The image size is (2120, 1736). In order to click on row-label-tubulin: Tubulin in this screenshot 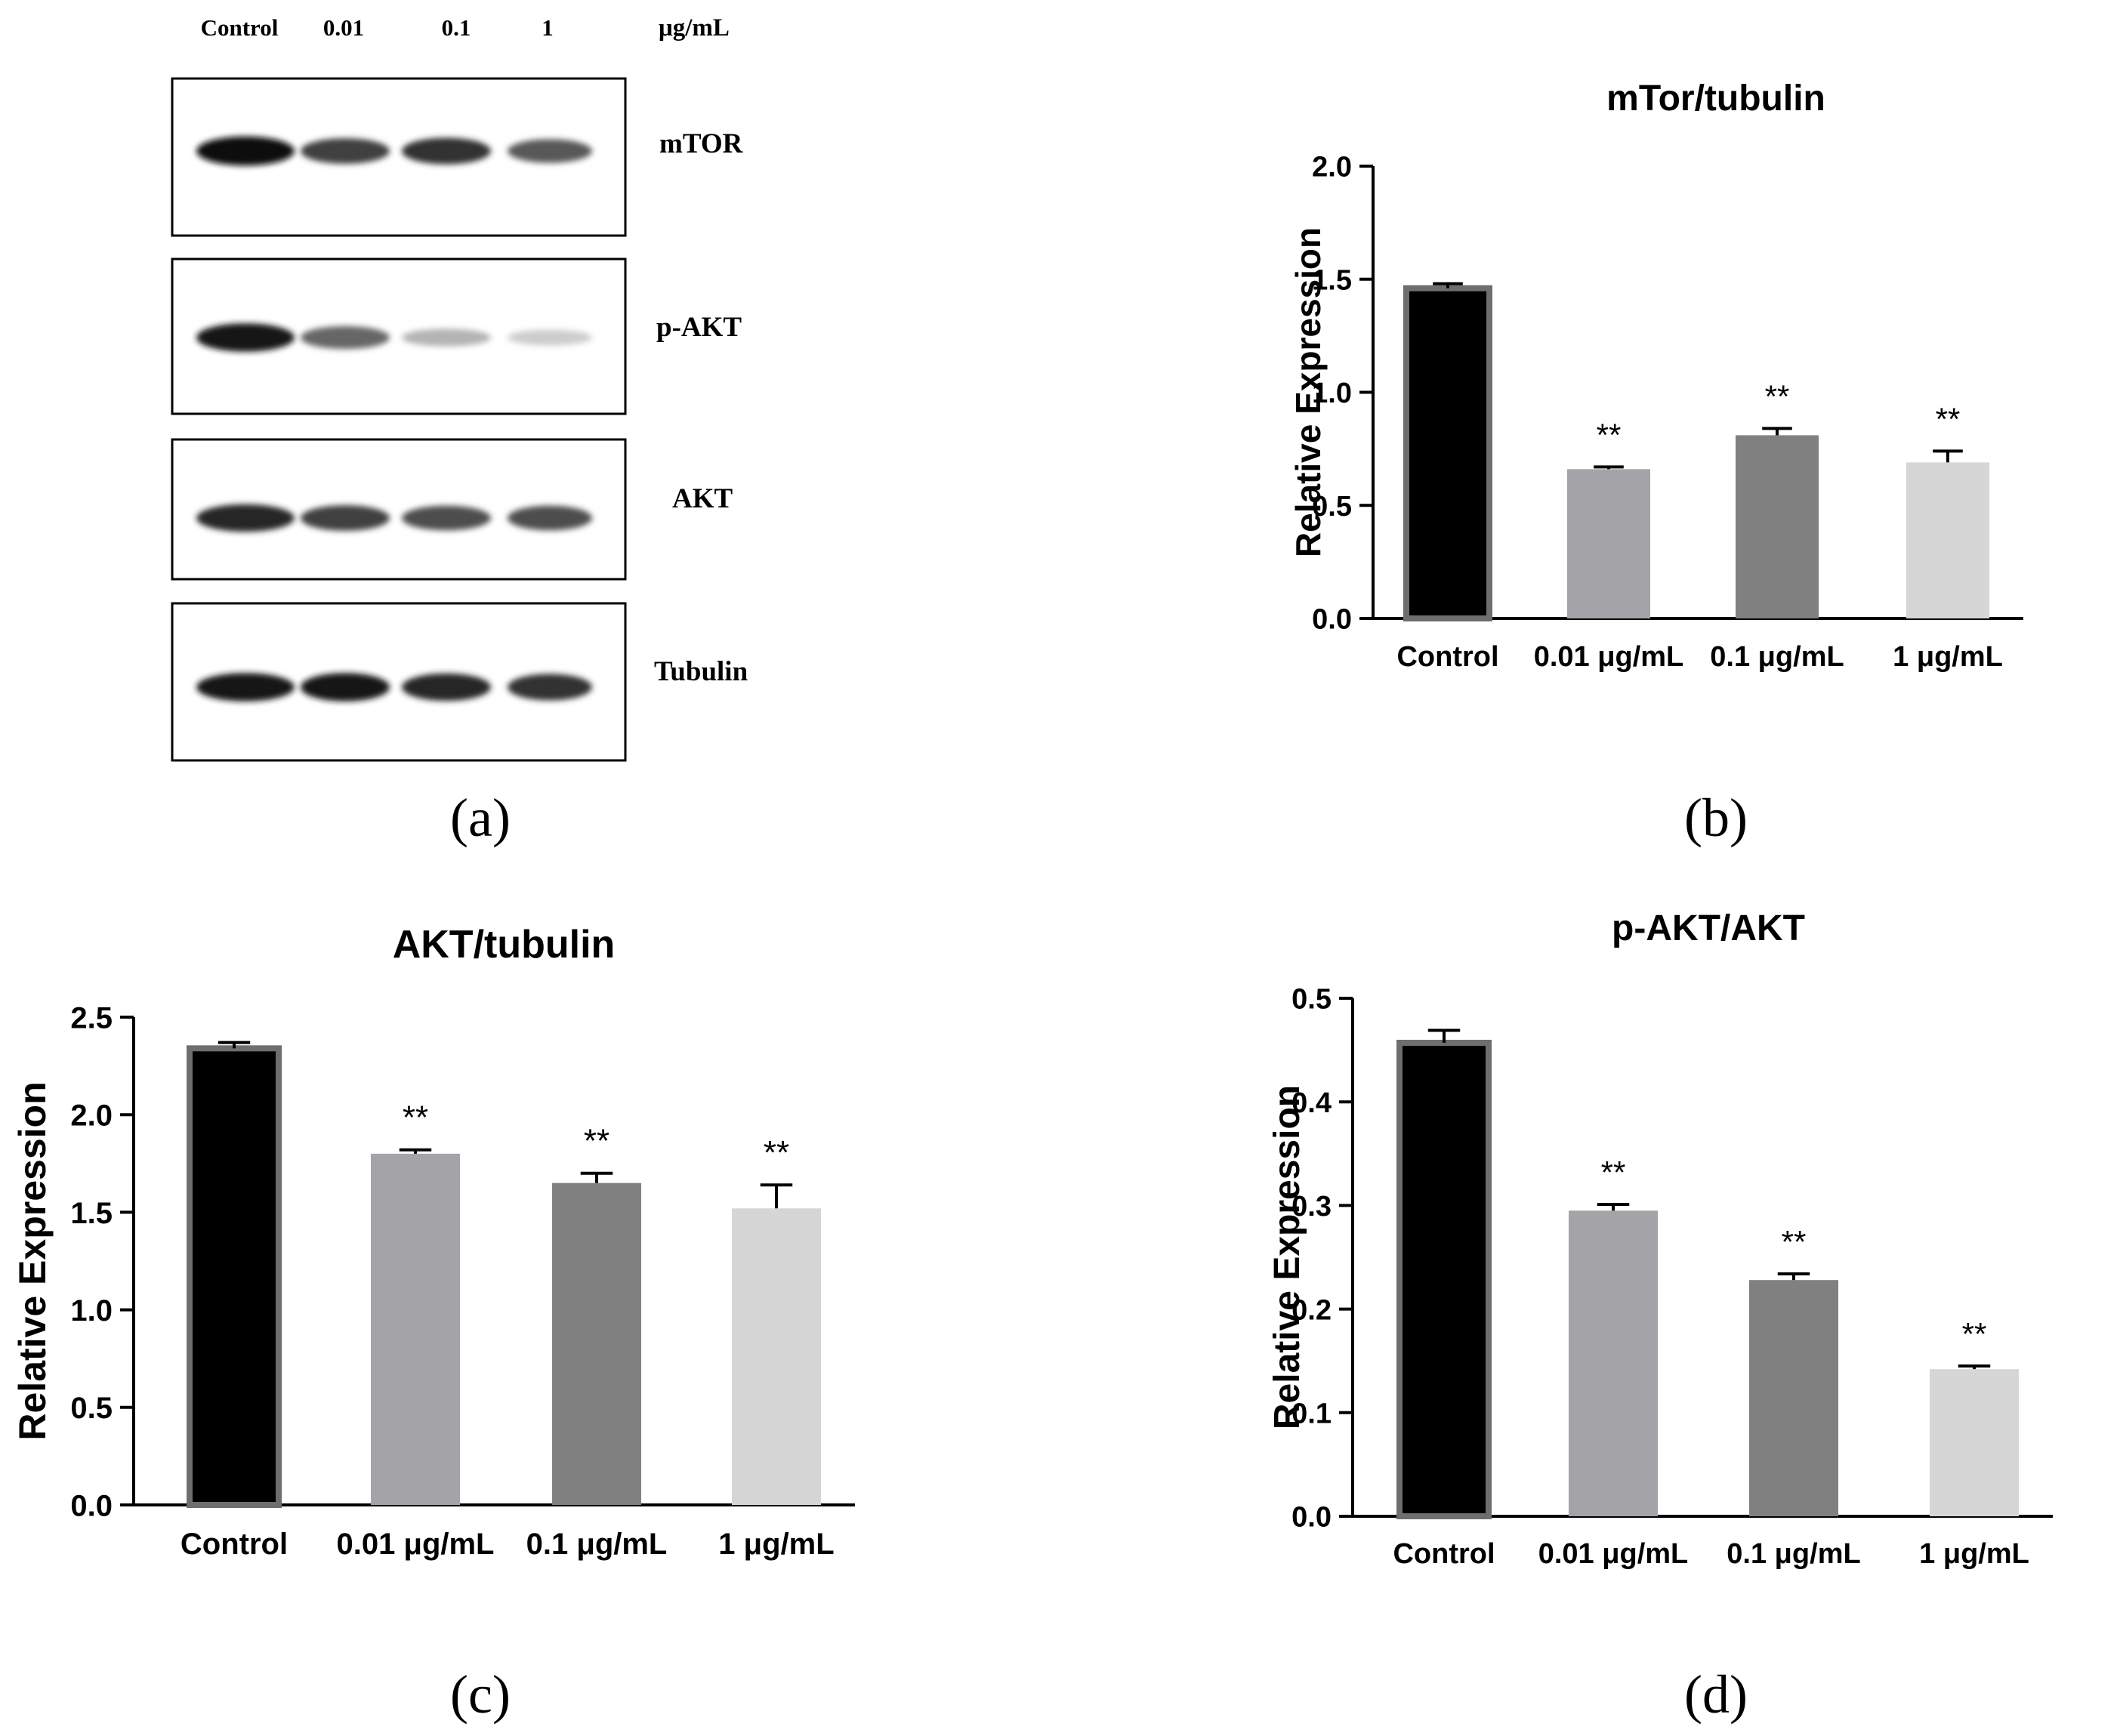, I will do `click(701, 672)`.